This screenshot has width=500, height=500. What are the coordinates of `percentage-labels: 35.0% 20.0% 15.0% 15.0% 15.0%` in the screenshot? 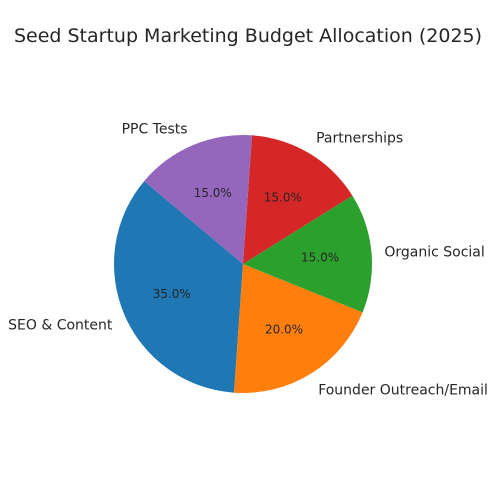 It's located at (246, 261).